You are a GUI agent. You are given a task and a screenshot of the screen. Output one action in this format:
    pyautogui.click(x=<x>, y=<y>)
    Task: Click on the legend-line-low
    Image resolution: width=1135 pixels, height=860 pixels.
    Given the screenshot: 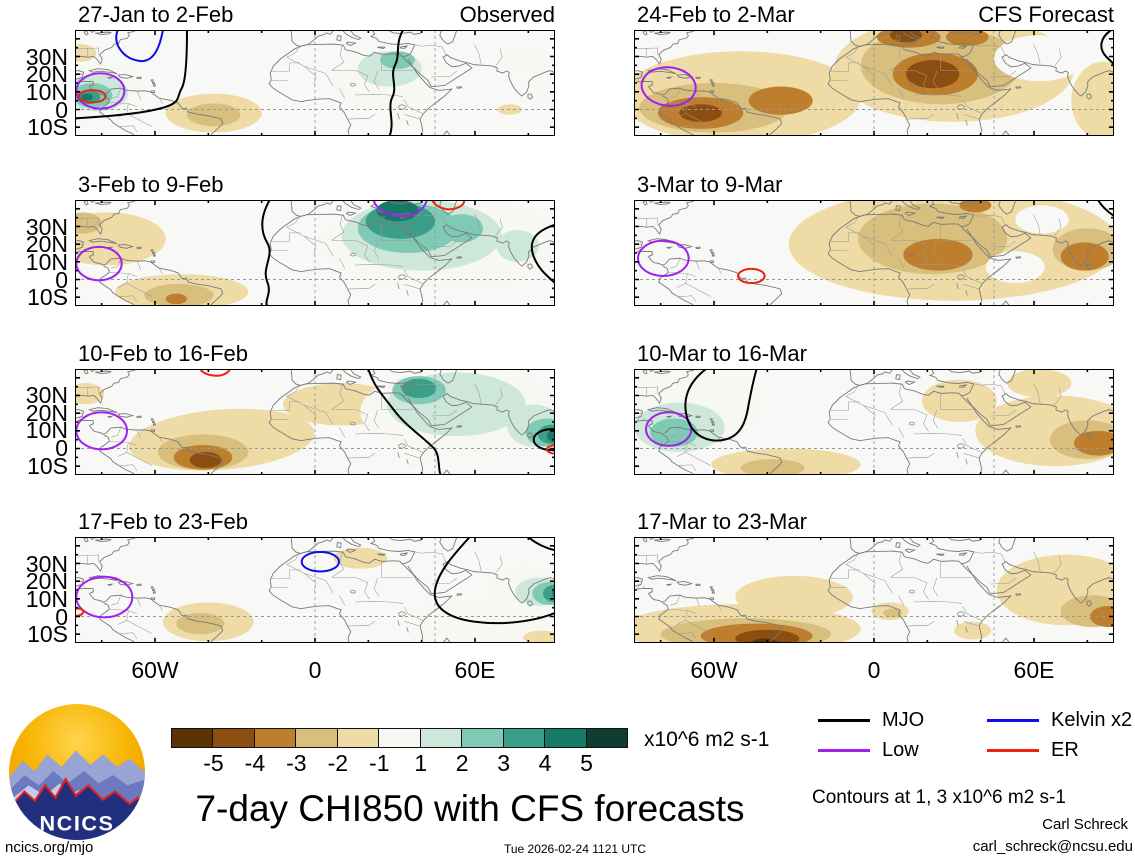 What is the action you would take?
    pyautogui.click(x=844, y=750)
    